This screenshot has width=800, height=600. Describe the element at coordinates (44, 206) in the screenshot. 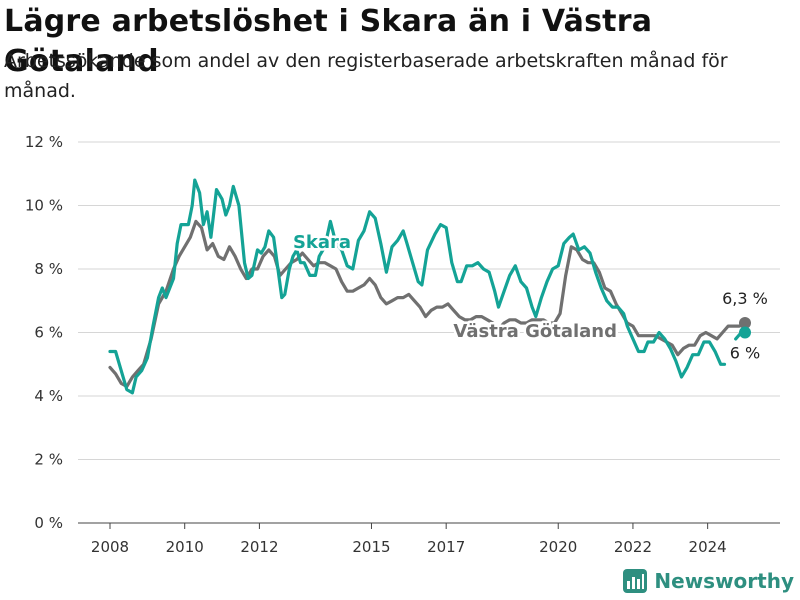

I see `y-tick-label: 10 %` at that location.